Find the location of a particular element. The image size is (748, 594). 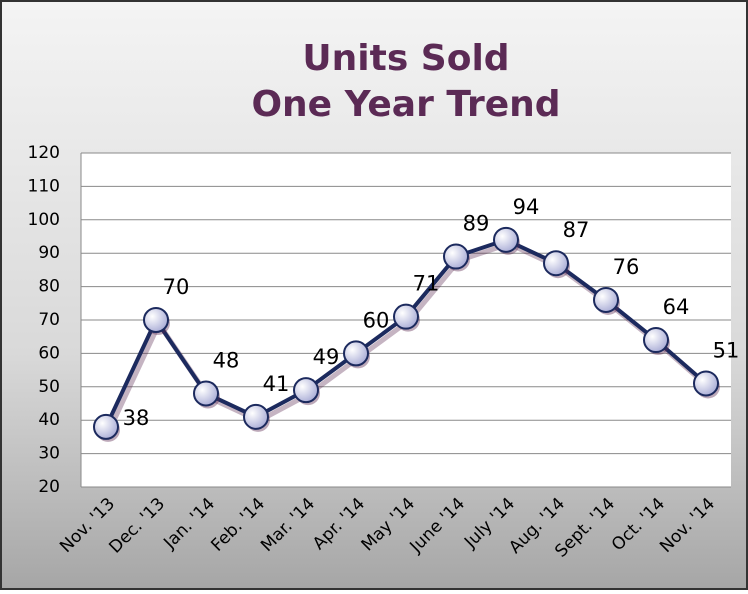

y-tick-label: 20 is located at coordinates (49, 487).